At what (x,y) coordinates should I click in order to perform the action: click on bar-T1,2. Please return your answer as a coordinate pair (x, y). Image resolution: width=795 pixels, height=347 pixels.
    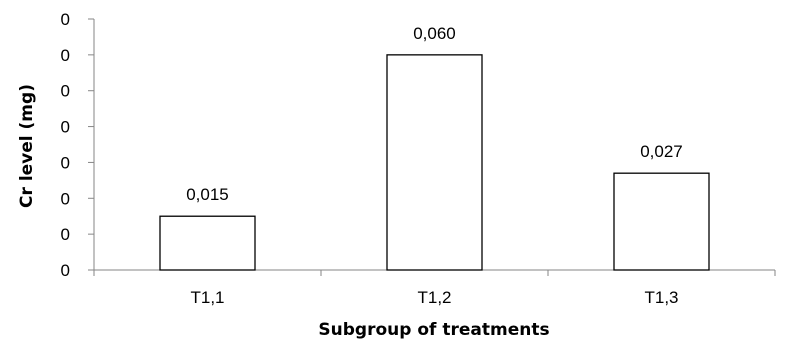
    Looking at the image, I should click on (434, 162).